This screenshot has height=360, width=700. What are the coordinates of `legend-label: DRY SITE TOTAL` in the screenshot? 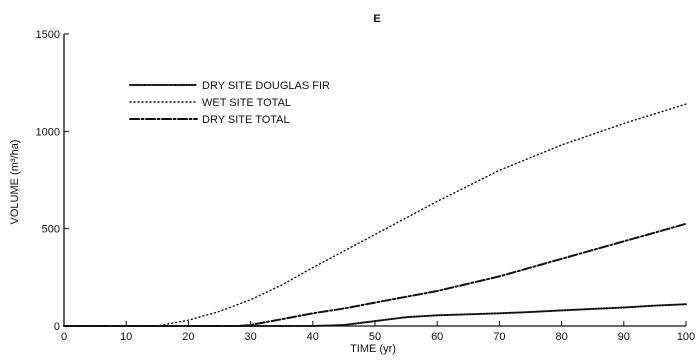 It's located at (246, 120).